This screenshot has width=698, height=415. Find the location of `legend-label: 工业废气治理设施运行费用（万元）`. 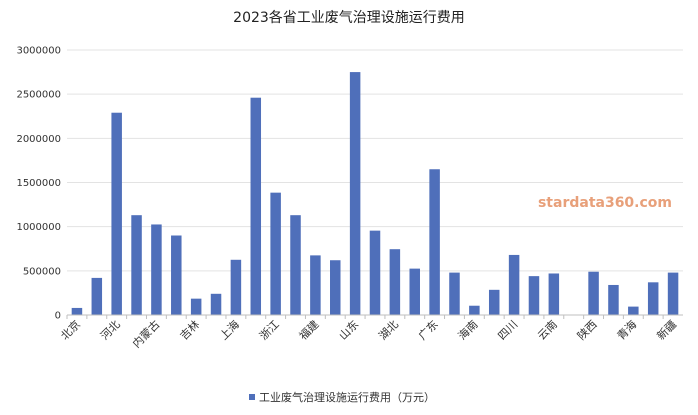

legend-label: 工业废气治理设施运行费用（万元） is located at coordinates (347, 397).